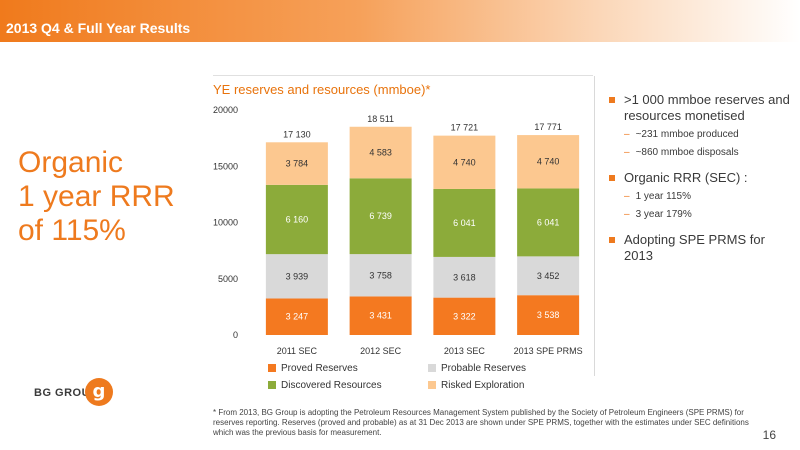 The width and height of the screenshot is (800, 450). What do you see at coordinates (297, 351) in the screenshot?
I see `x-tick-label: 2011 SEC` at bounding box center [297, 351].